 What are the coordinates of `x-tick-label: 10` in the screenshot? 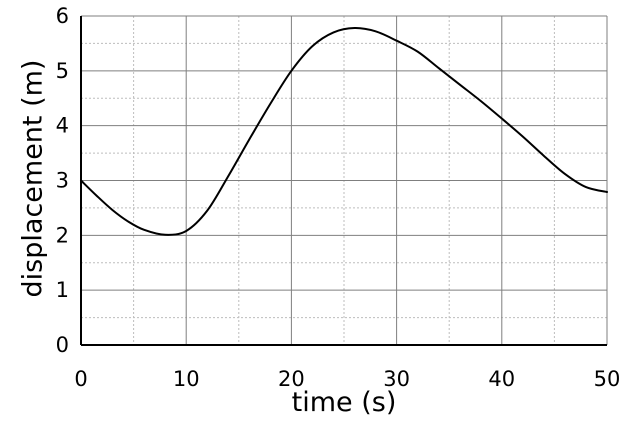 It's located at (186, 379).